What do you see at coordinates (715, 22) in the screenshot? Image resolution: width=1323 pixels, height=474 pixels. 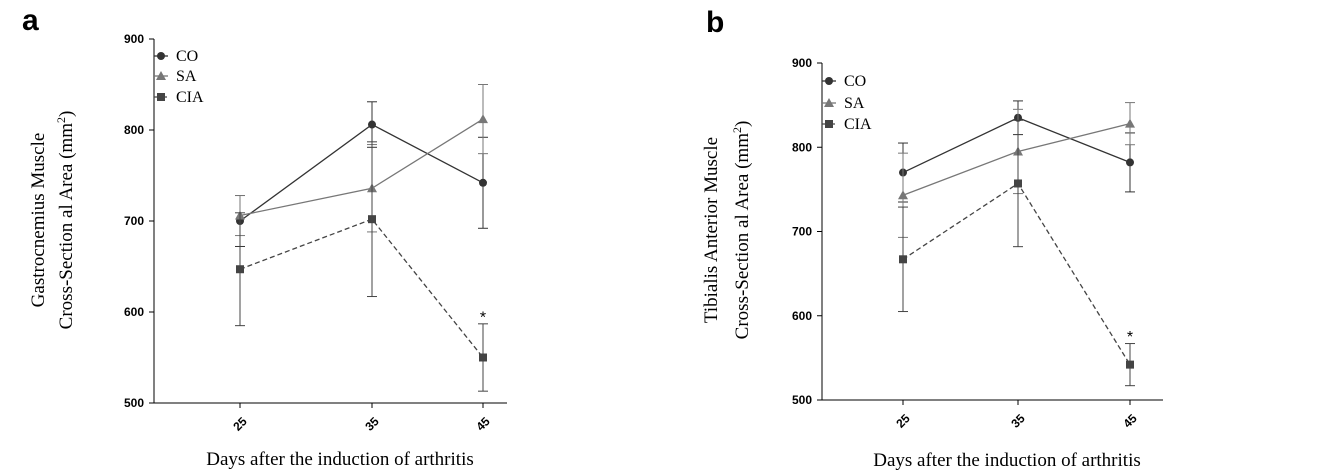 I see `panel-letter: b` at bounding box center [715, 22].